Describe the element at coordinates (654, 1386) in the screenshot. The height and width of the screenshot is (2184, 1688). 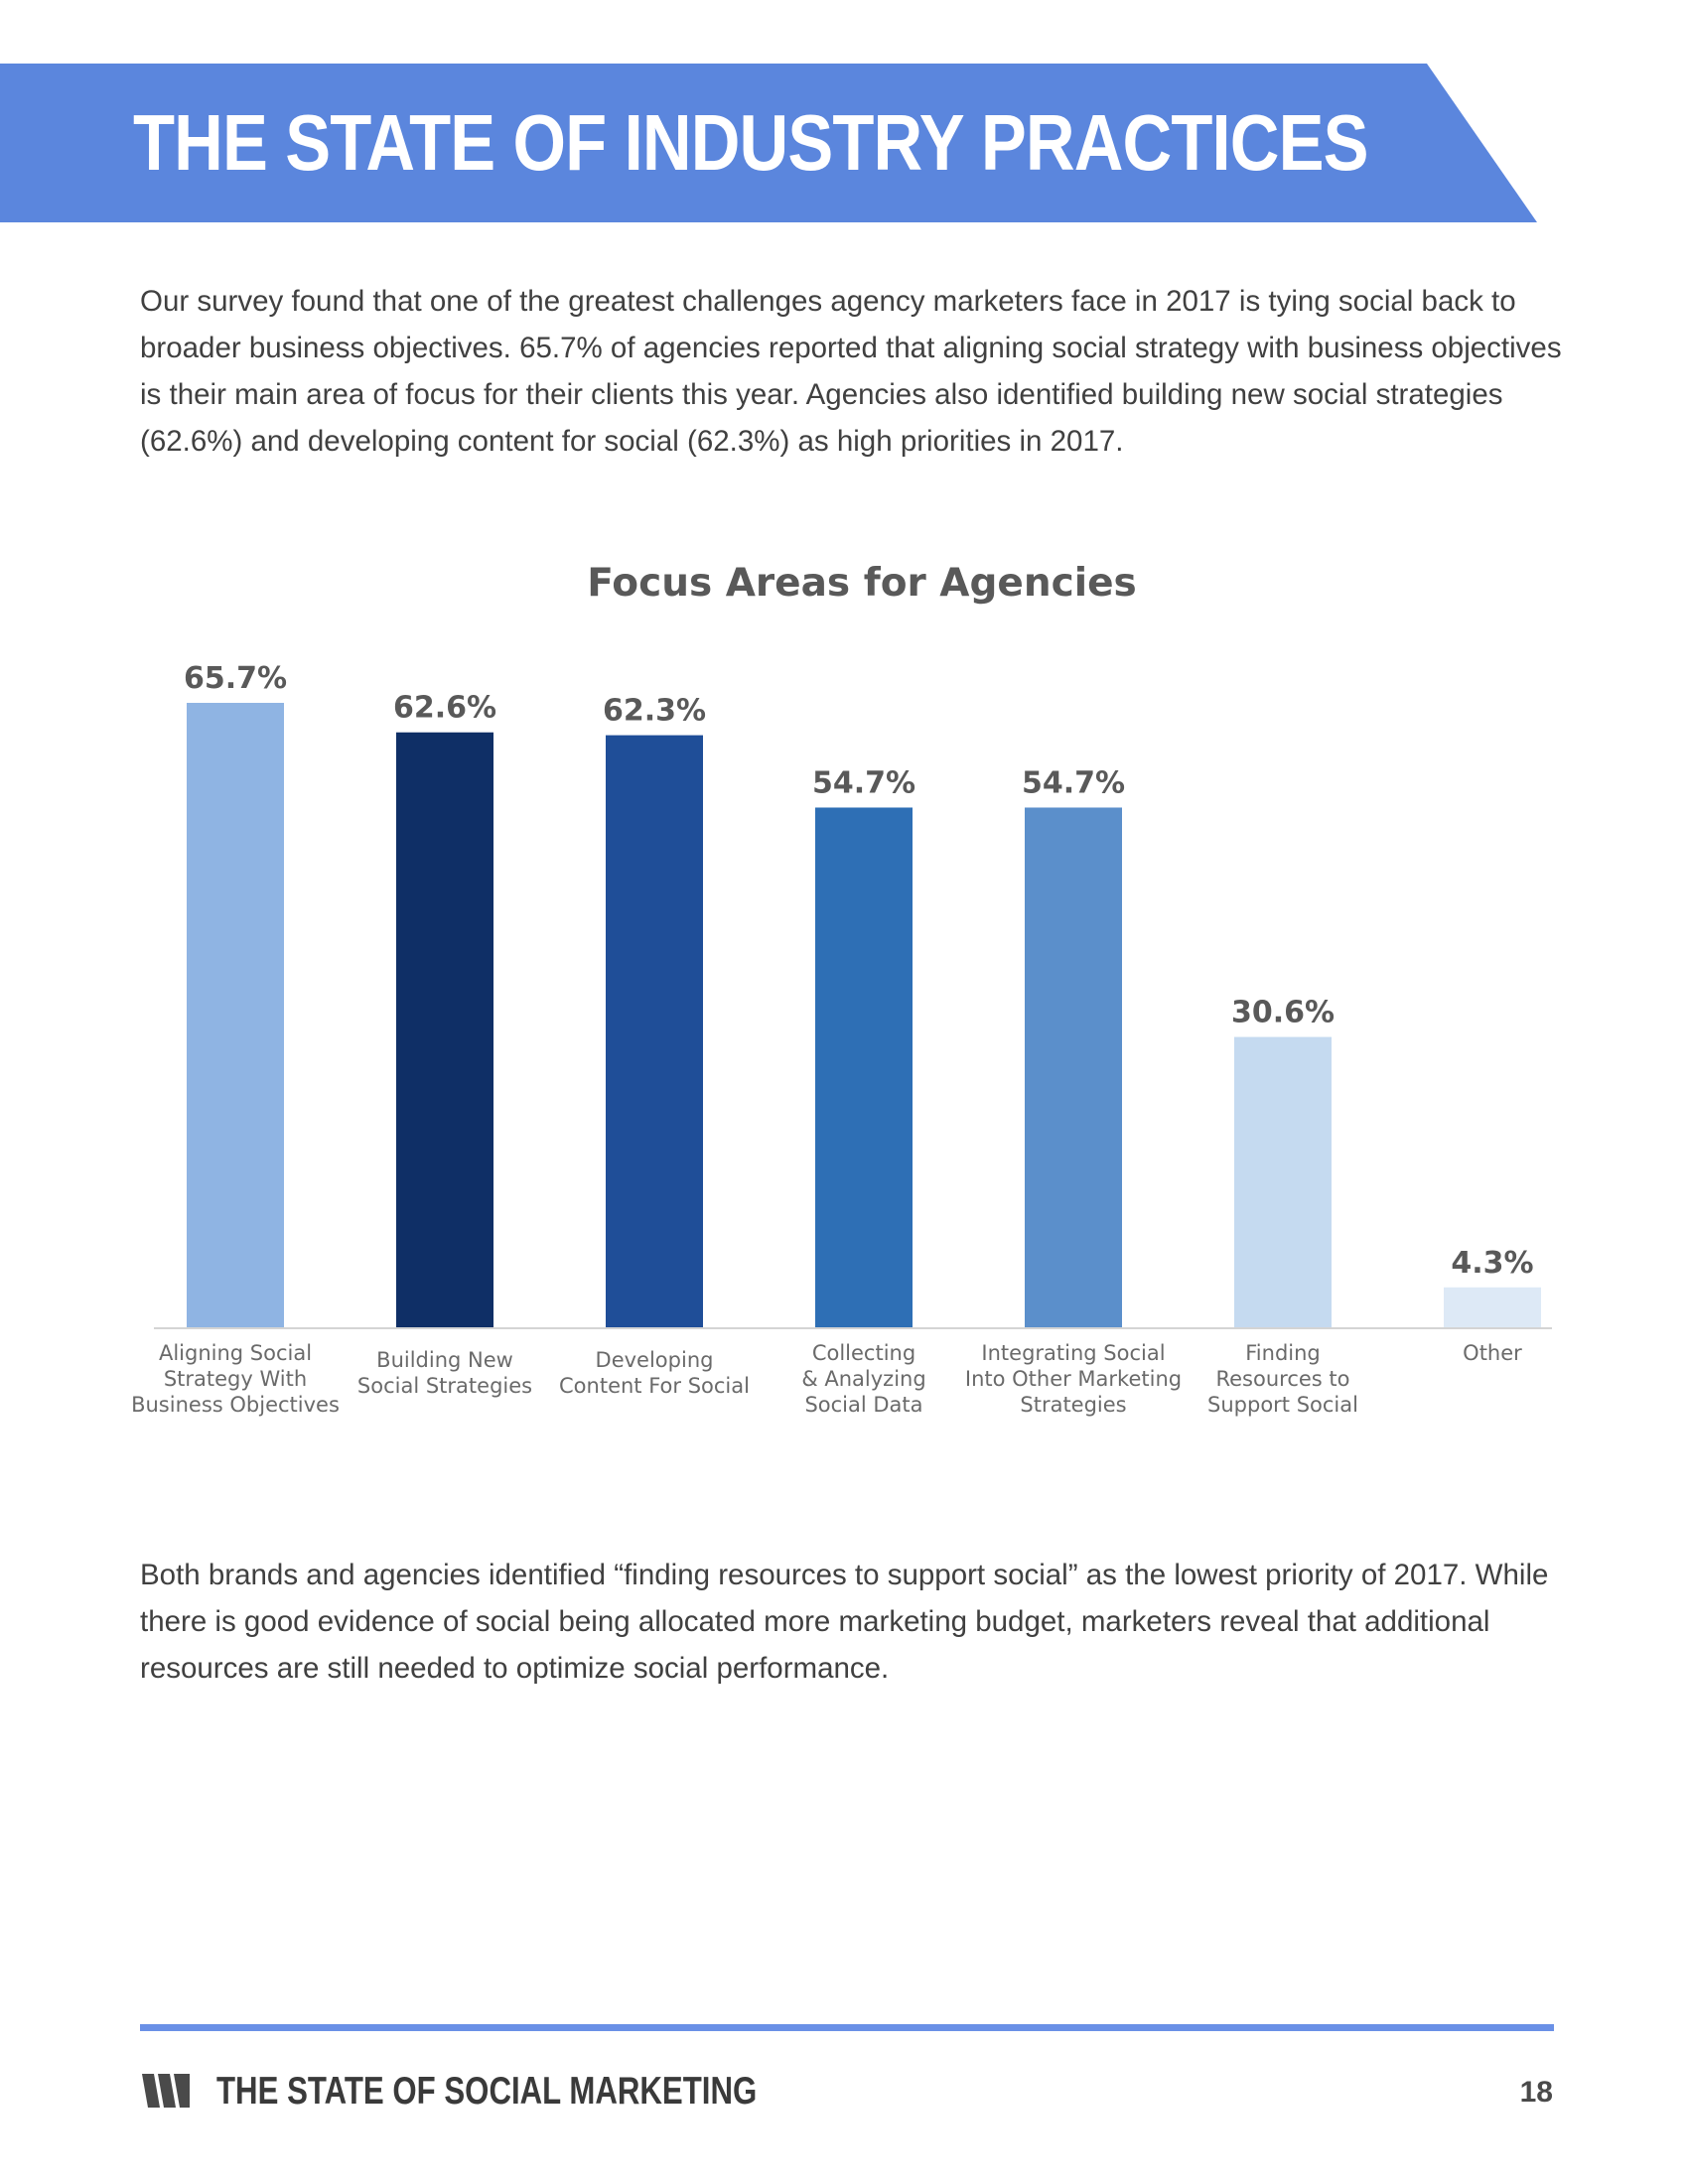
I see `category-label: Content For Social` at that location.